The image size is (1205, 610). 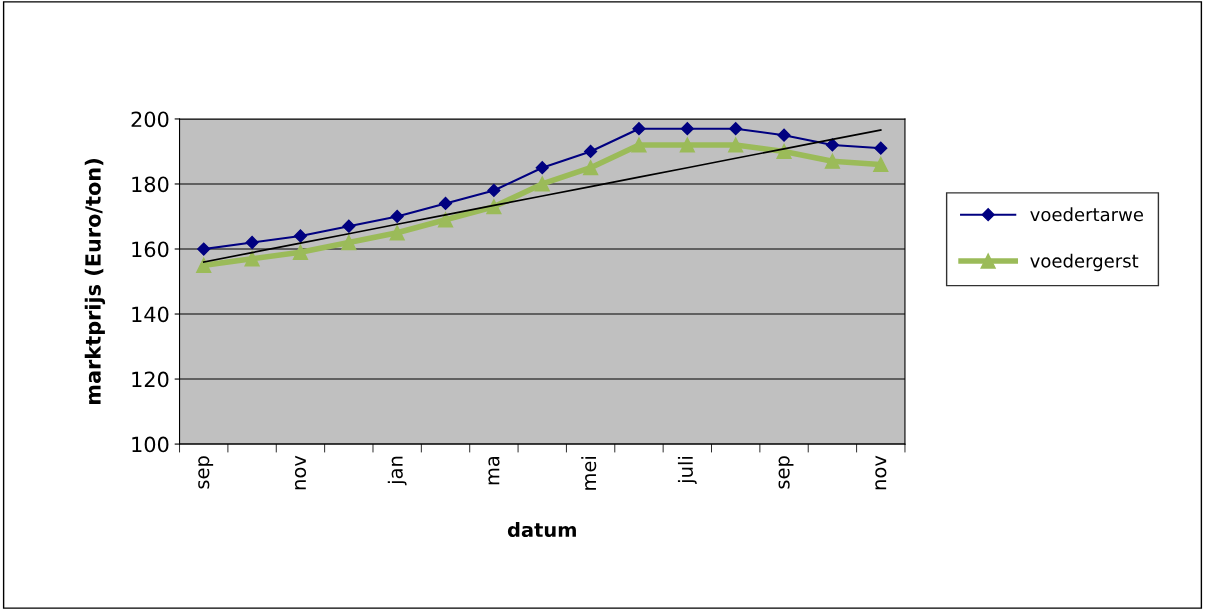 I want to click on x-tick-label: juli, so click(x=687, y=471).